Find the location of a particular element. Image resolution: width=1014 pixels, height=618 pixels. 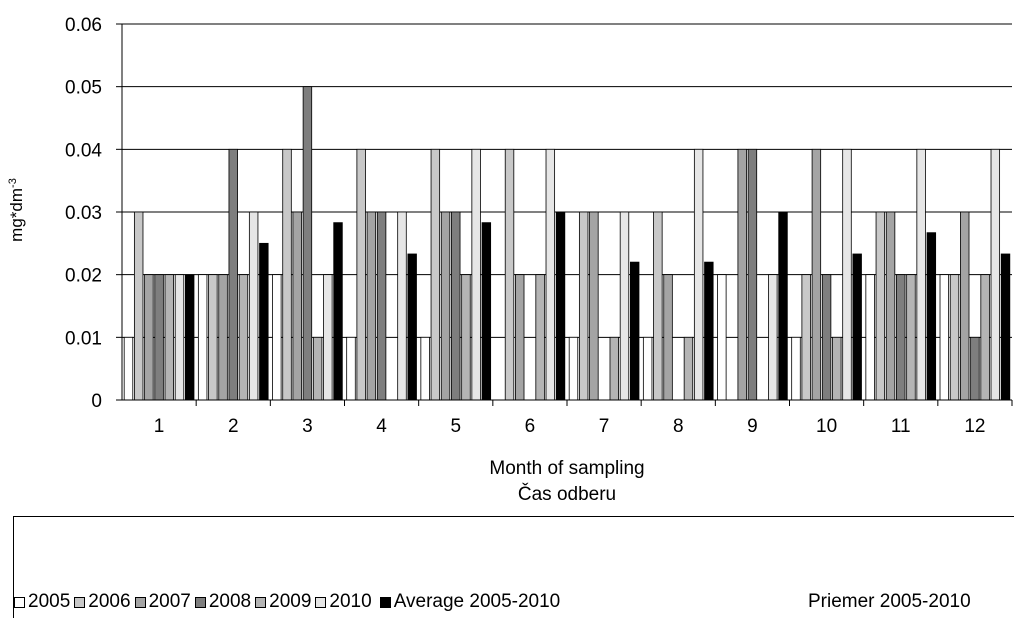

y-axis-label: mg*dm-3 is located at coordinates (16, 210).